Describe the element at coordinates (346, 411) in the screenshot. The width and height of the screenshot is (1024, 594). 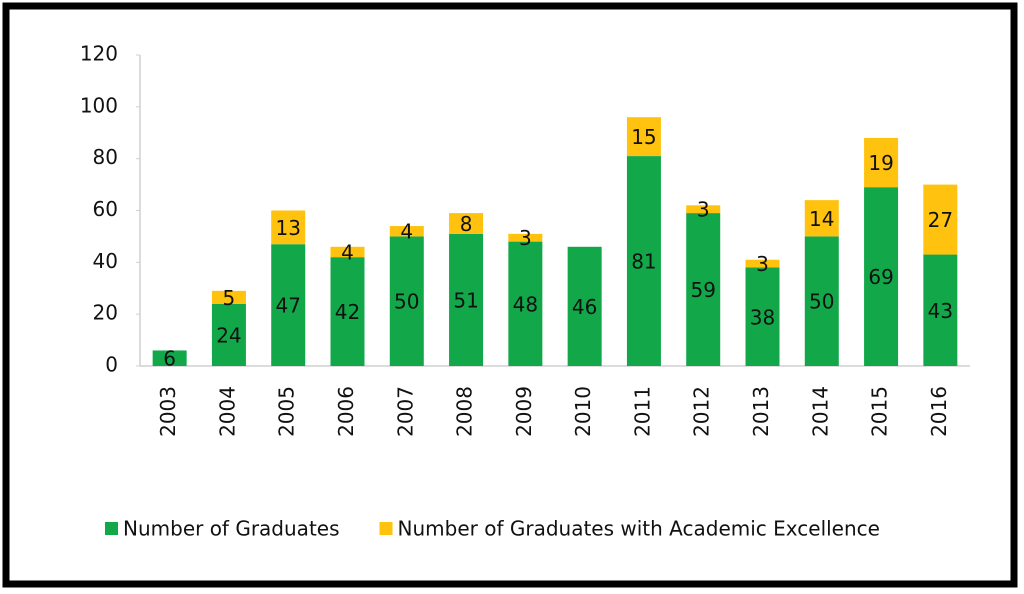
I see `x-tick-label: 2006` at that location.